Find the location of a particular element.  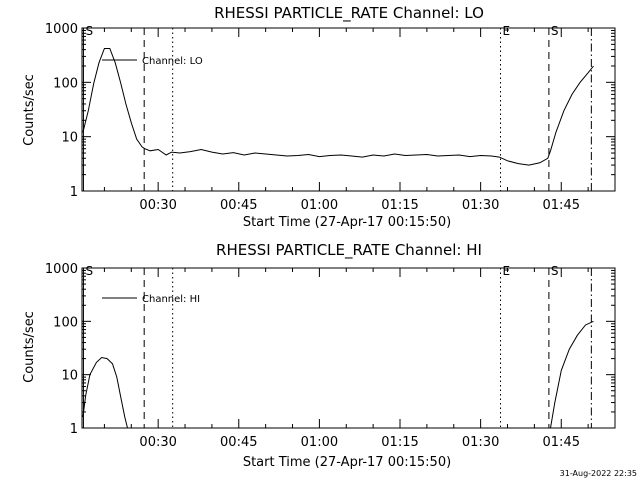

x-tick-label-lo: 01:15 is located at coordinates (399, 205).